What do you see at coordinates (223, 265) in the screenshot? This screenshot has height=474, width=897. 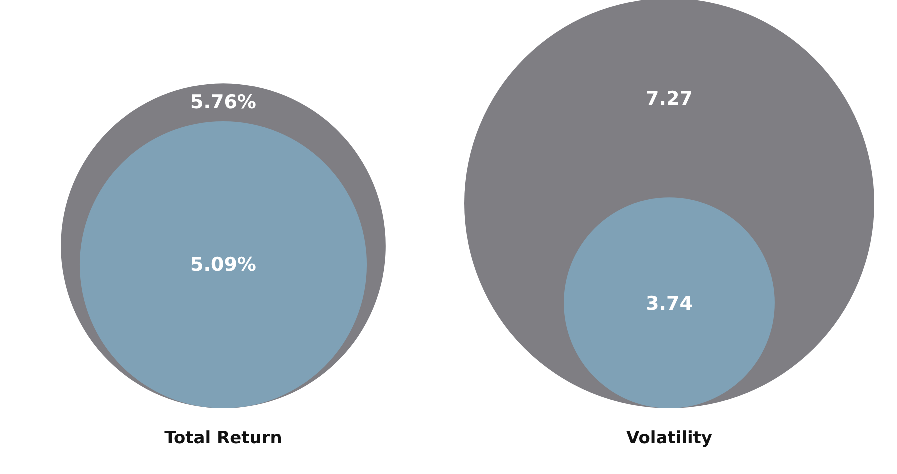 I see `data-label: 5.09%` at bounding box center [223, 265].